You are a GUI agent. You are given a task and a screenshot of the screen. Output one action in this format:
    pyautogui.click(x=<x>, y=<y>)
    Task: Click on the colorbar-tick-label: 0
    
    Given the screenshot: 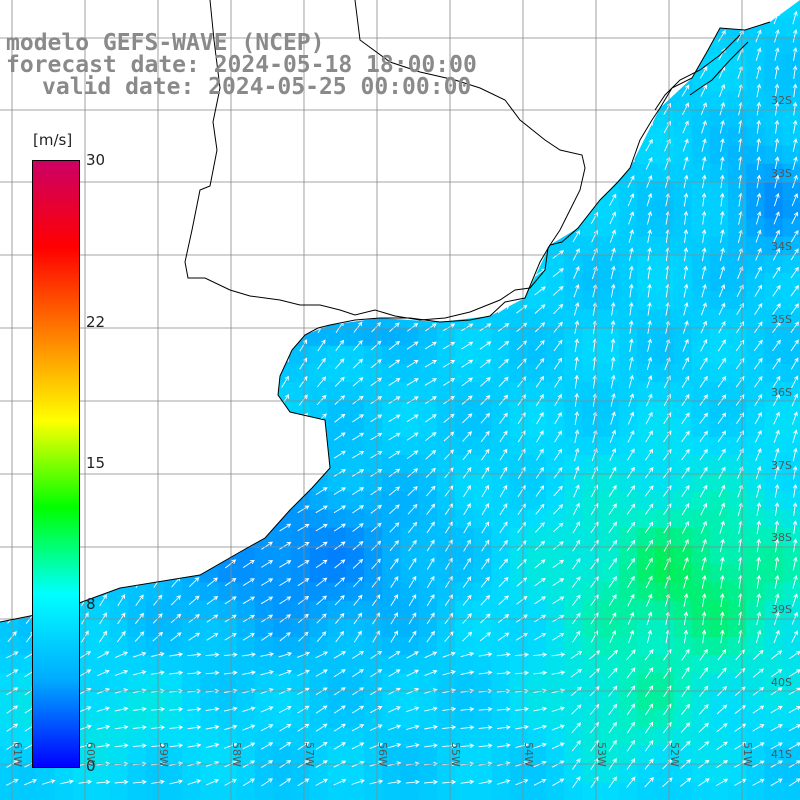 What is the action you would take?
    pyautogui.click(x=91, y=766)
    